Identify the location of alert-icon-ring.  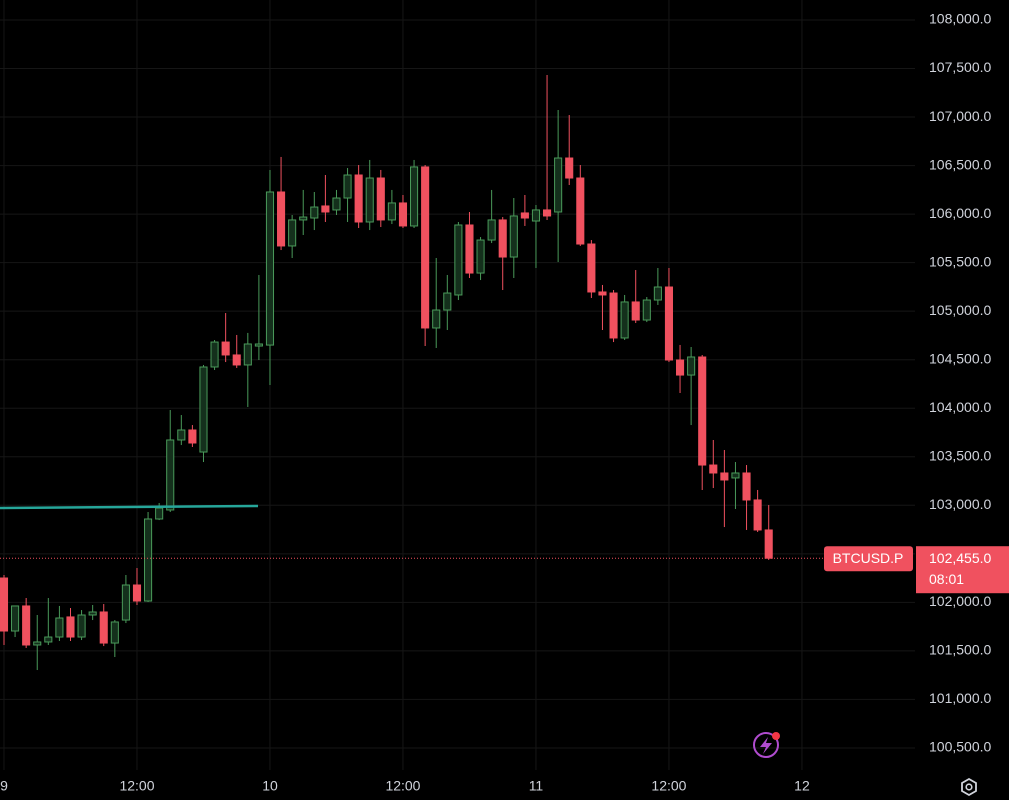
(766, 745).